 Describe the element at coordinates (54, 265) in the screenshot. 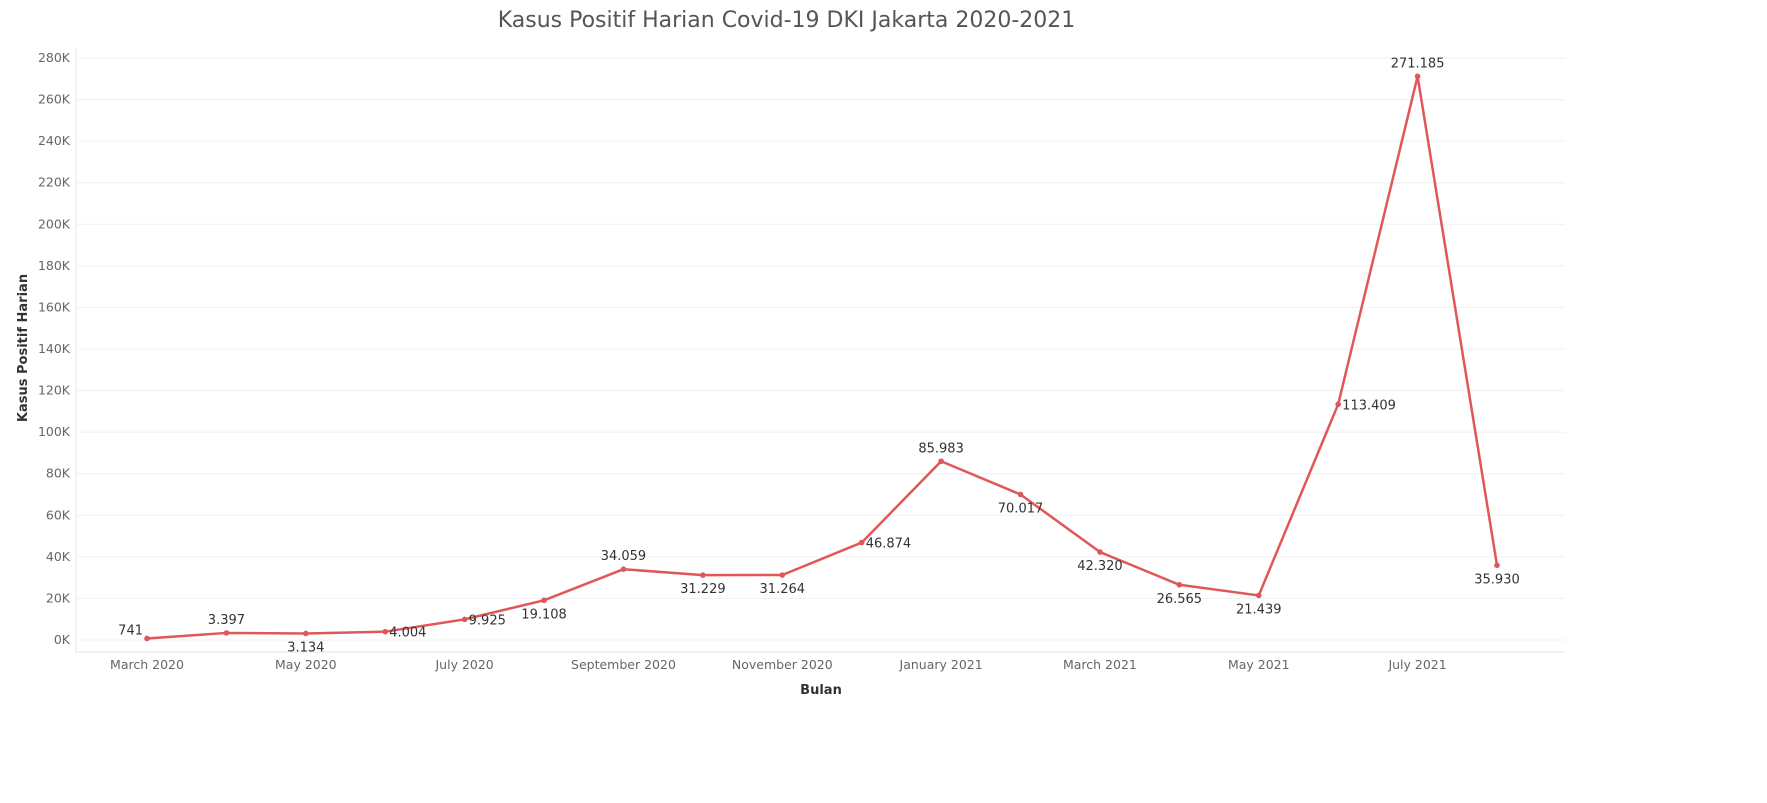

I see `y-tick-label: 180K` at that location.